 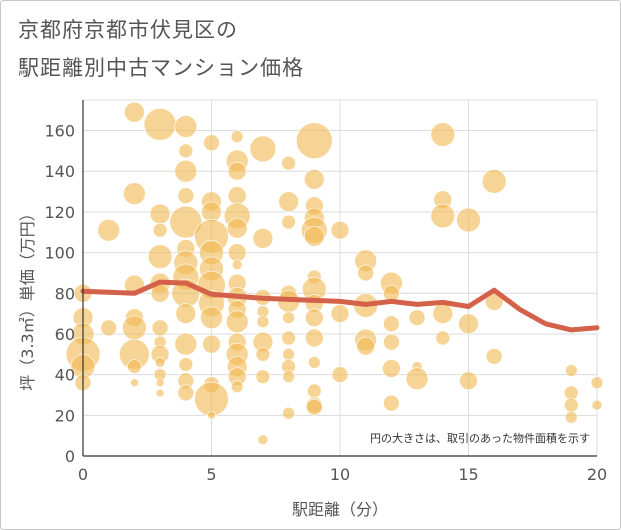 I want to click on x-tick-label: 10, so click(x=340, y=474).